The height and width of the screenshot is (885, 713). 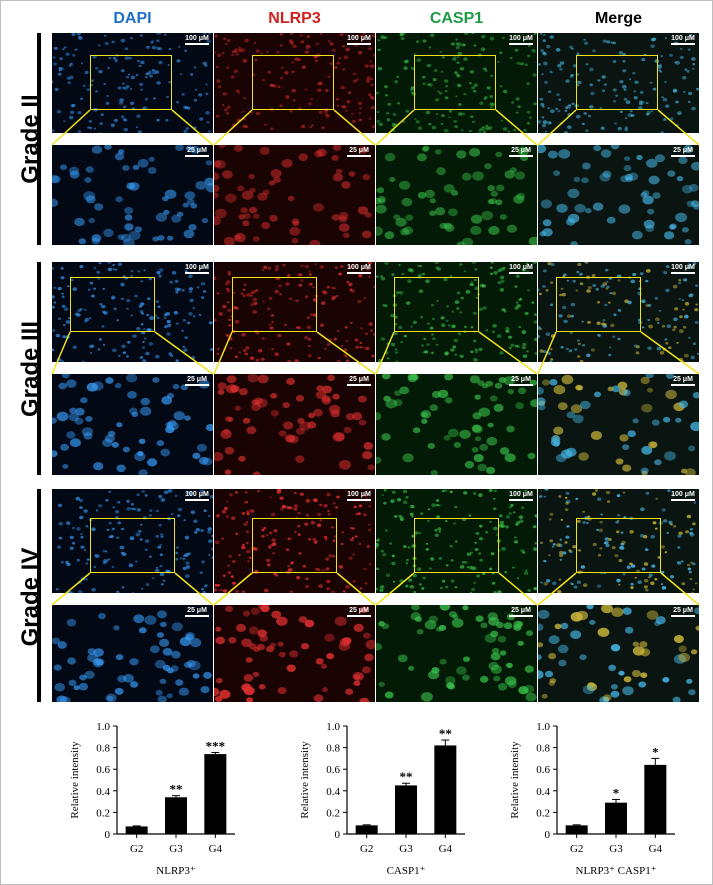 What do you see at coordinates (618, 653) in the screenshot?
I see `grade-iv-merge-zoom-image: 25 μM` at bounding box center [618, 653].